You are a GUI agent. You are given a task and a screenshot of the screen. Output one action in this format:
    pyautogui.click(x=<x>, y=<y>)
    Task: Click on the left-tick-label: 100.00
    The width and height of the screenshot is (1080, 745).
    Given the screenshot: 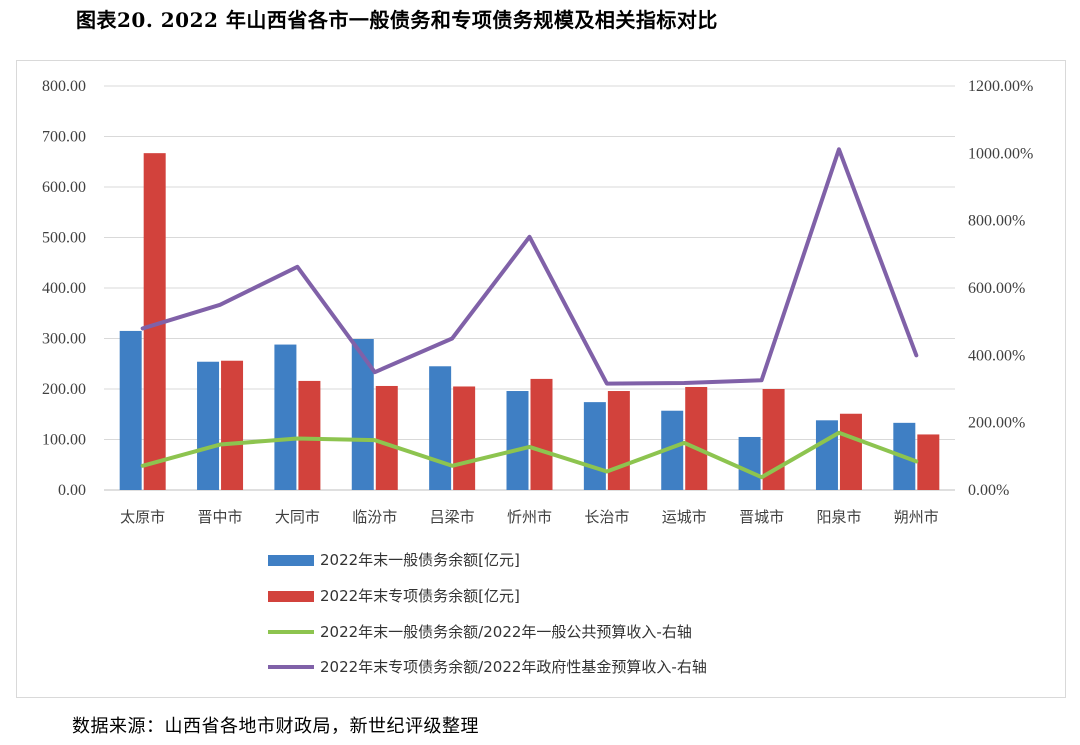 What is the action you would take?
    pyautogui.click(x=64, y=440)
    